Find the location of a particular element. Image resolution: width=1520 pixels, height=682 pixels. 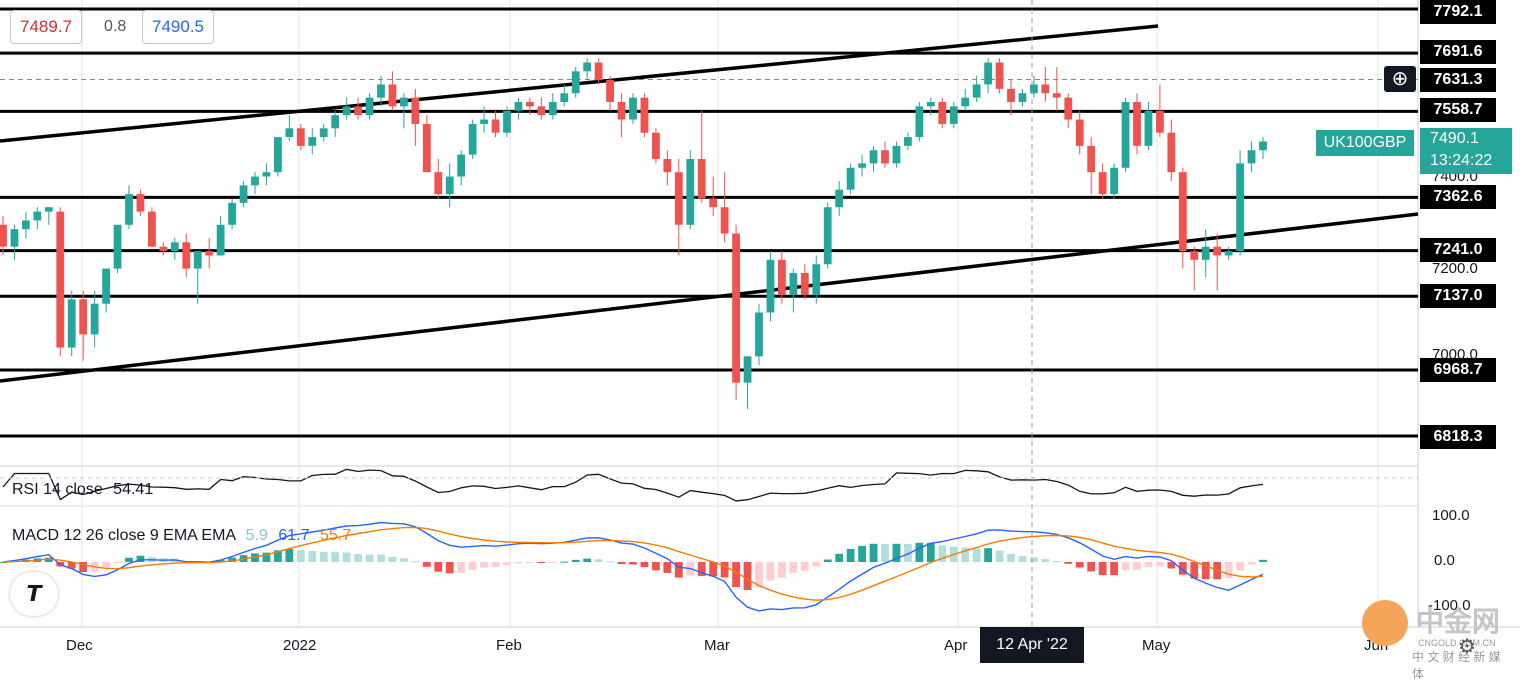

macd-signal-value: 55.7 is located at coordinates (335, 535).